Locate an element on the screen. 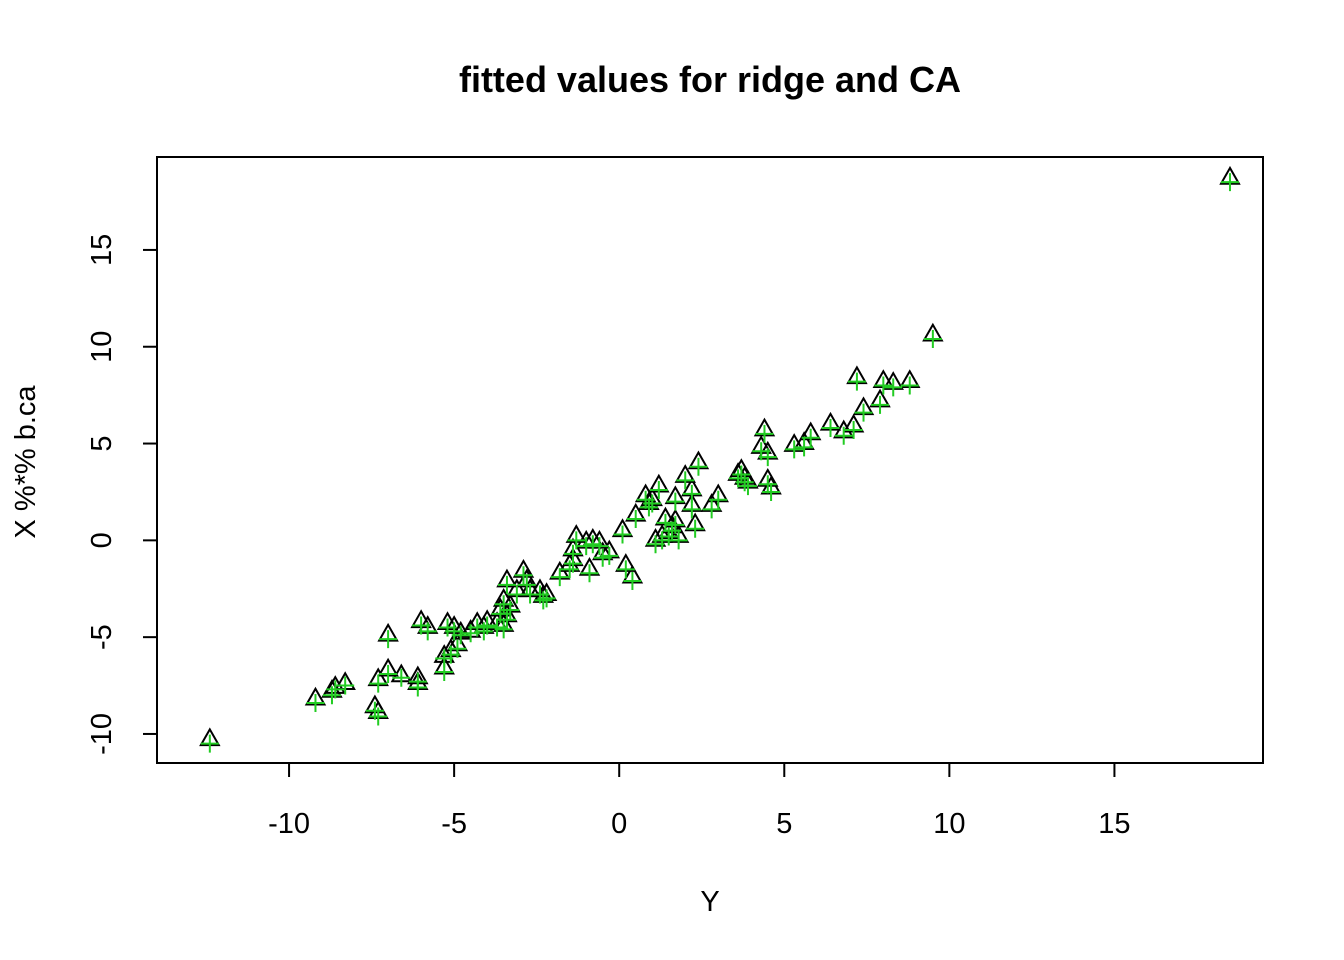  x-tick-label: 5 is located at coordinates (784, 824).